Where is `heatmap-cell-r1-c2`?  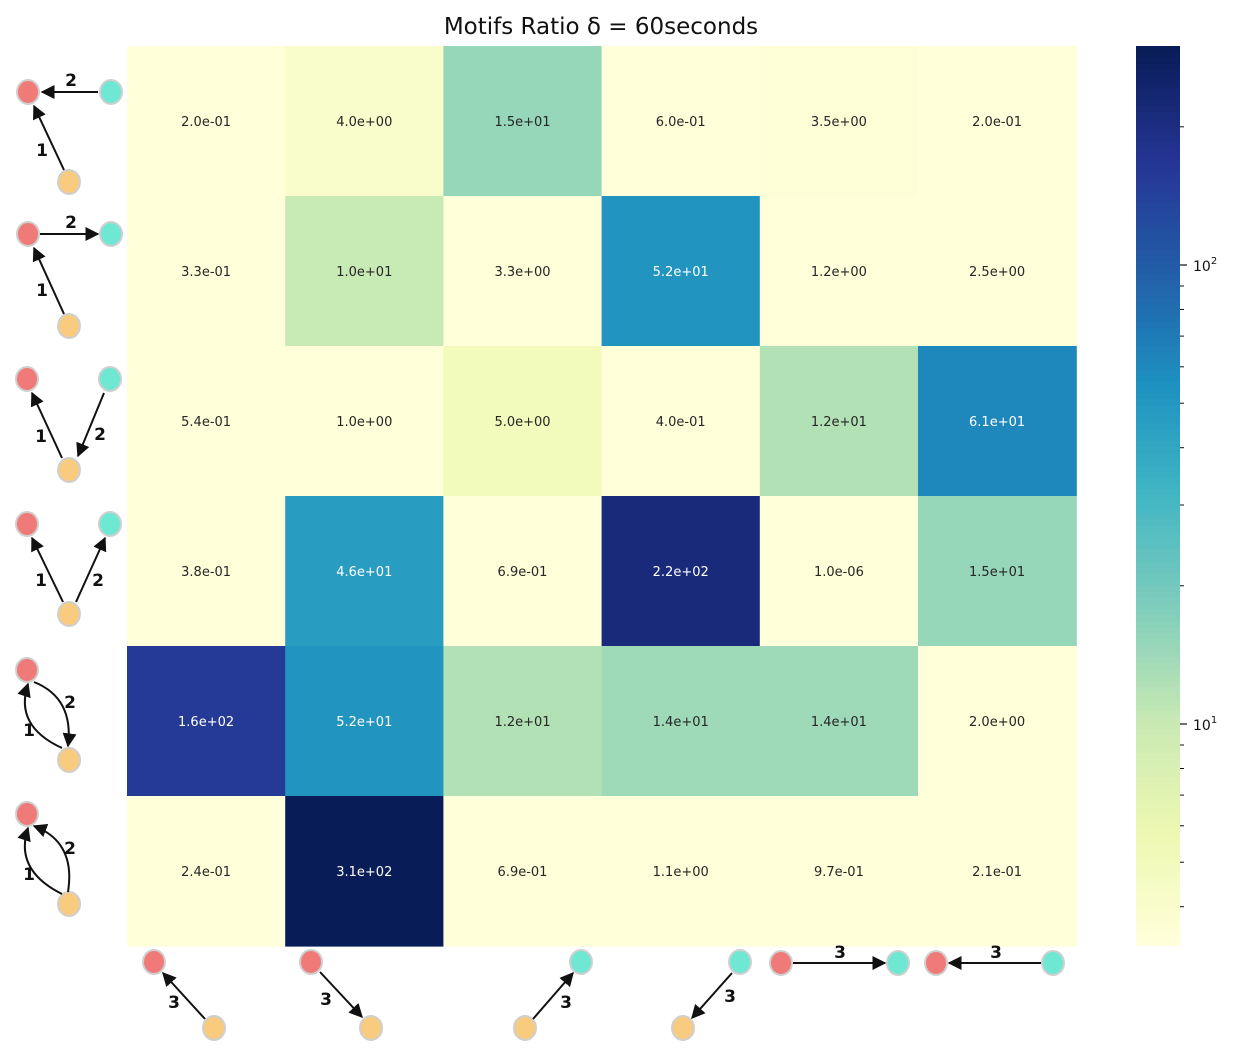
heatmap-cell-r1-c2 is located at coordinates (523, 271).